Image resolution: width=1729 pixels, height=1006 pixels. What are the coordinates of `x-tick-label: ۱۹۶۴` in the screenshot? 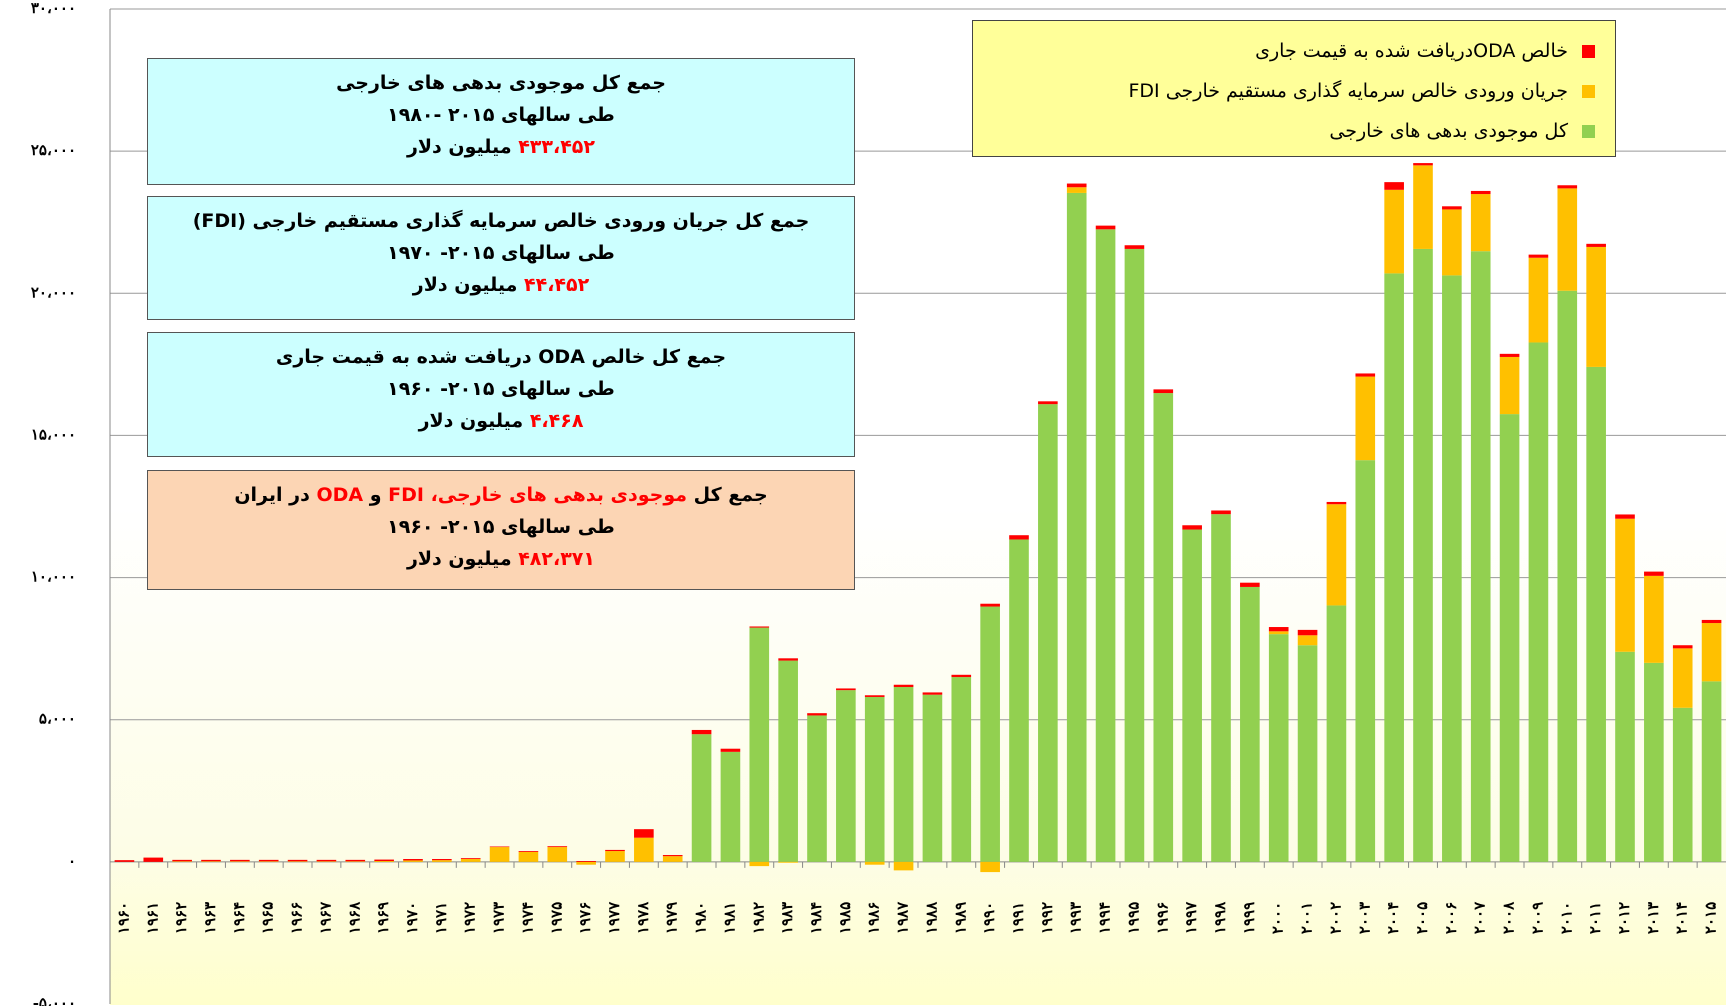 It's located at (239, 918).